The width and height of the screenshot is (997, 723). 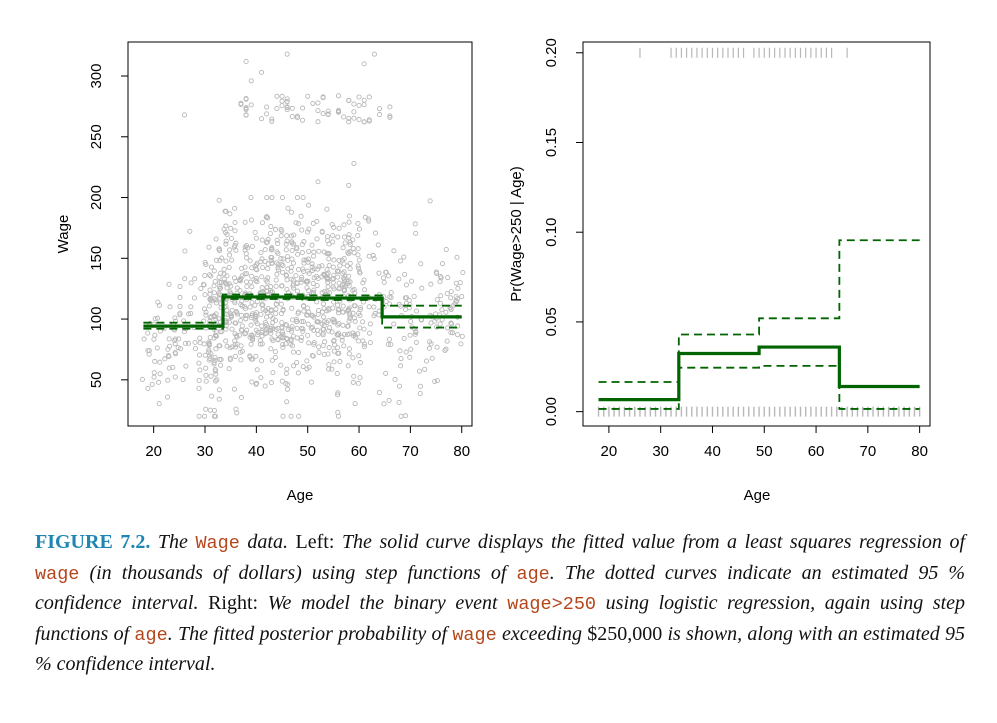 I want to click on x-tick-label: 50, so click(x=307, y=451).